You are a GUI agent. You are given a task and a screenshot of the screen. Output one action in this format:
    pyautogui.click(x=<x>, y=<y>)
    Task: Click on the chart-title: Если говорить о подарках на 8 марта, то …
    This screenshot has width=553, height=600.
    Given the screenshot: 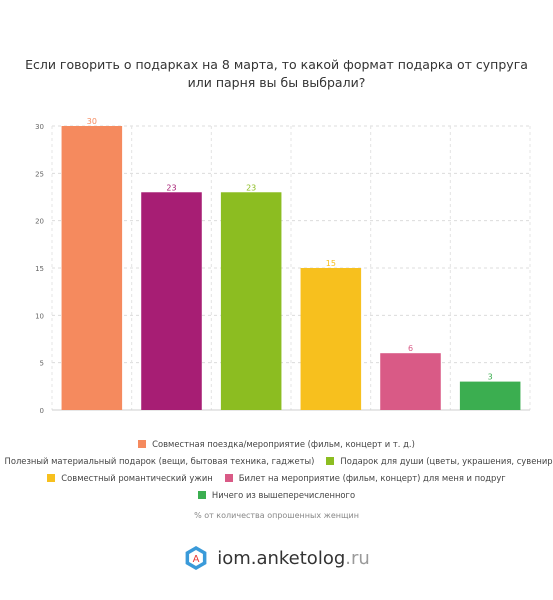 What is the action you would take?
    pyautogui.click(x=276, y=73)
    